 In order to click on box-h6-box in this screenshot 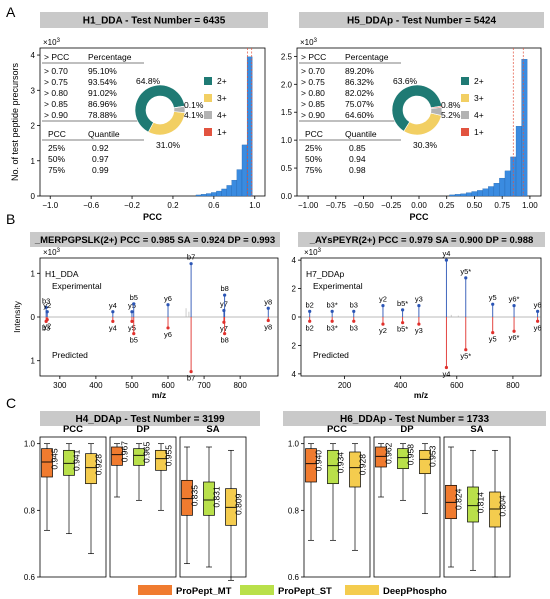, I will do `click(381, 457)`.